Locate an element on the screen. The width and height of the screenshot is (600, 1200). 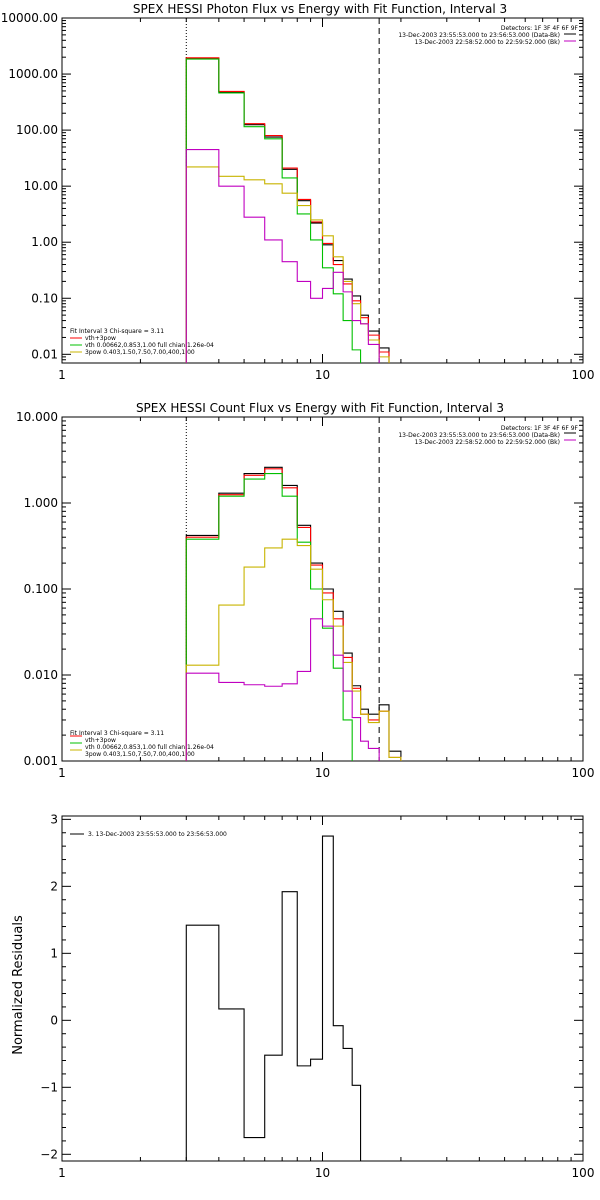
photon-flux-header-text: Detectors: 1F 3F 4F 6F 9F is located at coordinates (540, 28).